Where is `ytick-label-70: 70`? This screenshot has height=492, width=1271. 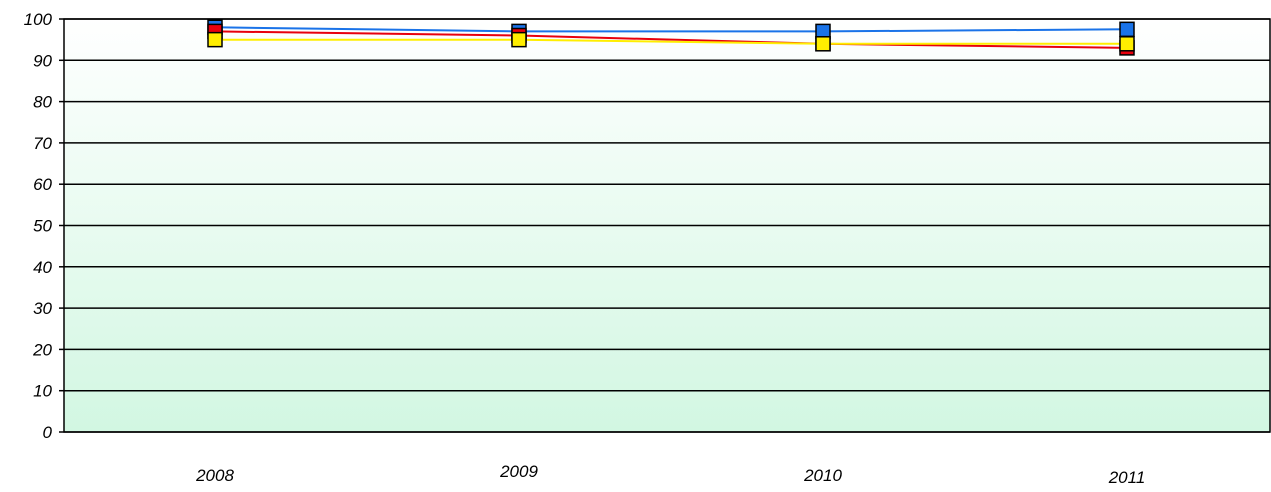
ytick-label-70: 70 is located at coordinates (42, 143).